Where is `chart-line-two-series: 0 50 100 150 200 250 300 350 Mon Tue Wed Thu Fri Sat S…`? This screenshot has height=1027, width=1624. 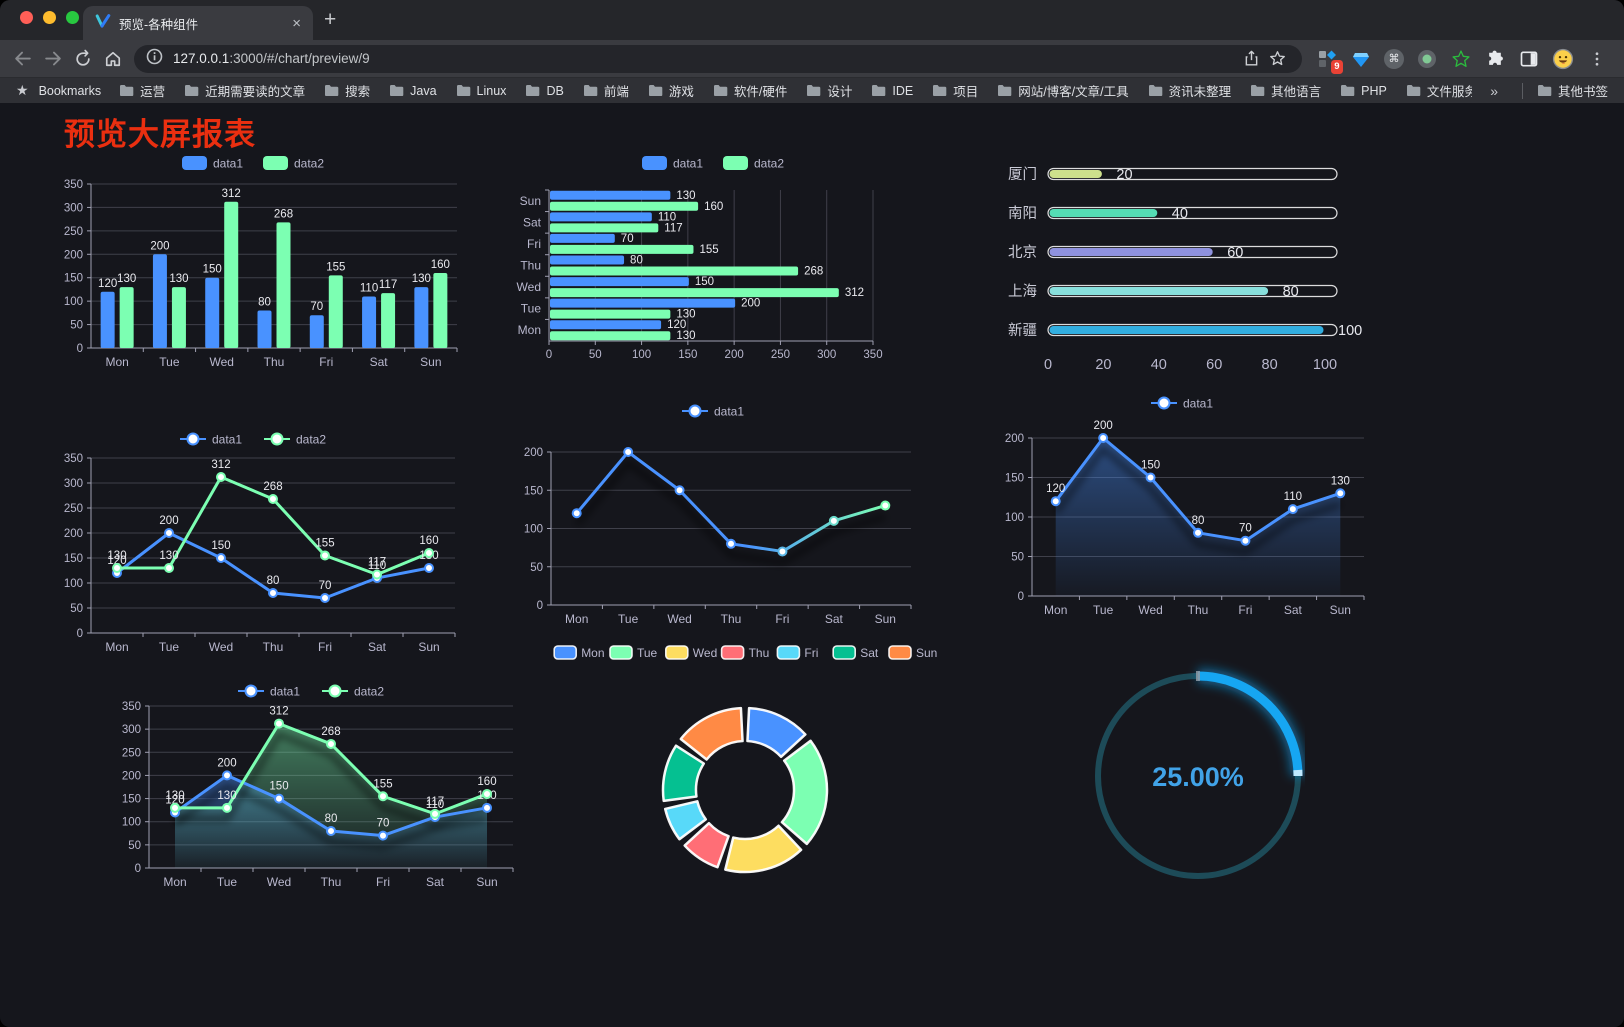
chart-line-two-series: 0 50 100 150 200 250 300 350 Mon Tue Wed Thu Fri Sat S… is located at coordinates (255, 542).